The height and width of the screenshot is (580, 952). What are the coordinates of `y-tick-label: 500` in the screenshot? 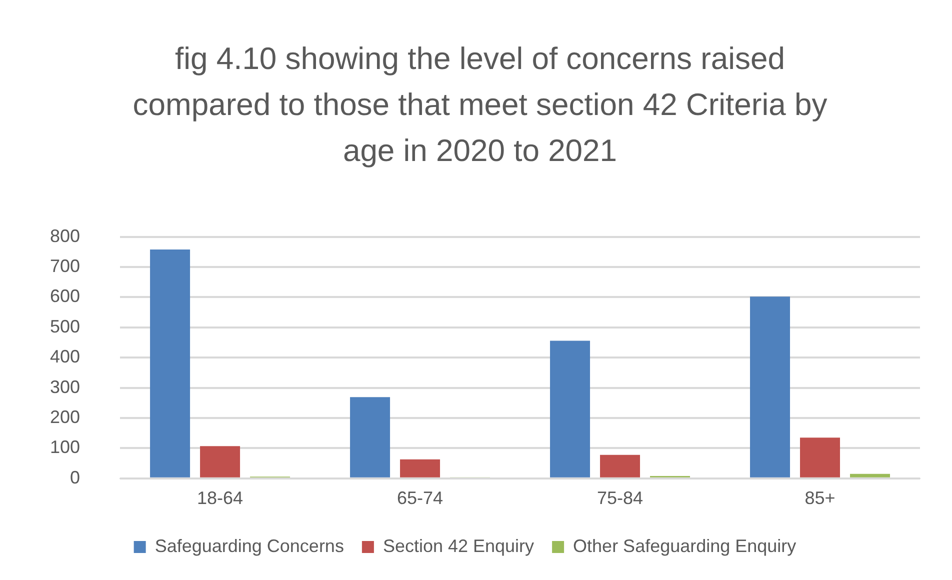 It's located at (65, 326).